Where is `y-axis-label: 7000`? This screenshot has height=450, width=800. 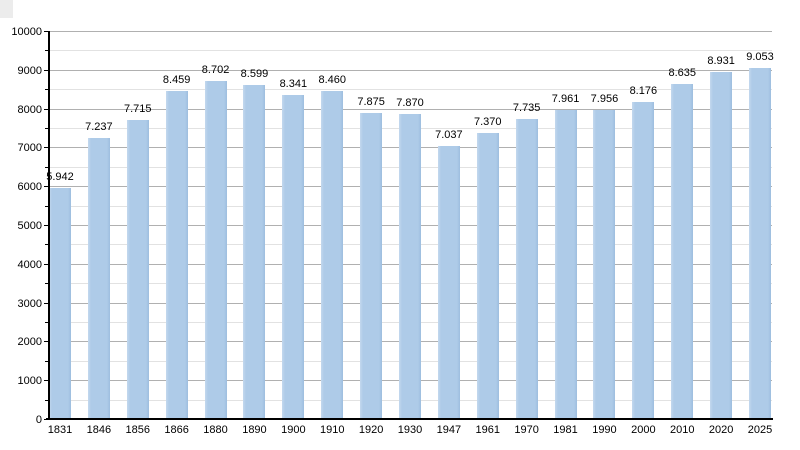 y-axis-label: 7000 is located at coordinates (29, 148).